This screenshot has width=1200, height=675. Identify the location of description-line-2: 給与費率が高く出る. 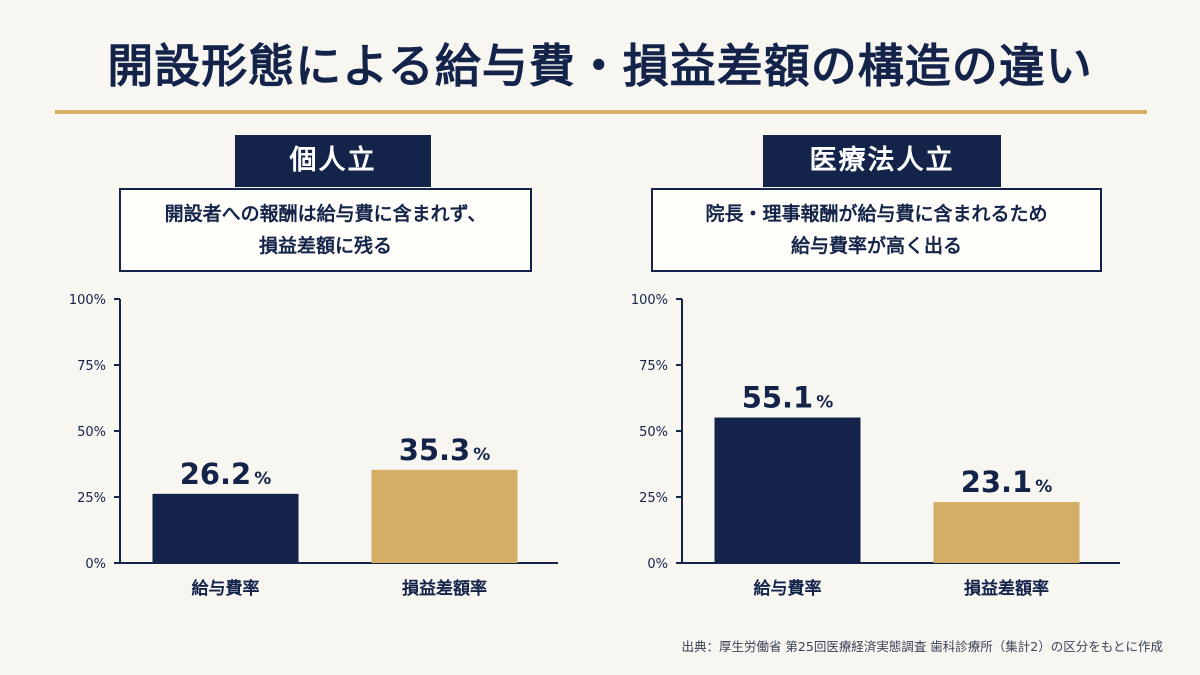
(876, 246).